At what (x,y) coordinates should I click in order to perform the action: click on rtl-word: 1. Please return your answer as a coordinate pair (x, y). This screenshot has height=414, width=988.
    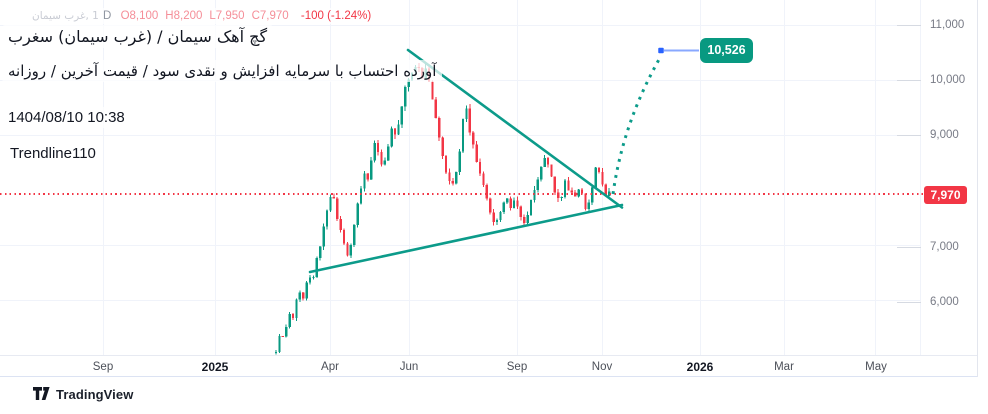
    Looking at the image, I should click on (95, 16).